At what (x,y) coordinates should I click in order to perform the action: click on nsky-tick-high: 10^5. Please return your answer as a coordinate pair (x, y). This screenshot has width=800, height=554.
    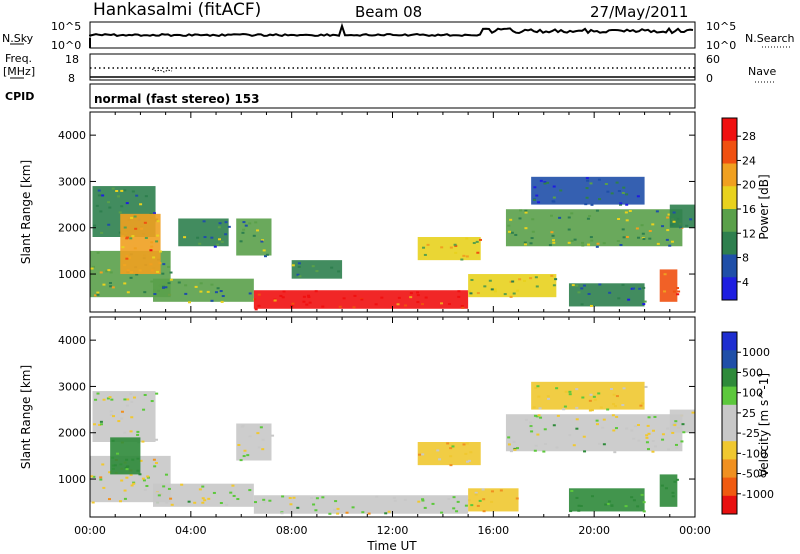
    Looking at the image, I should click on (66, 26).